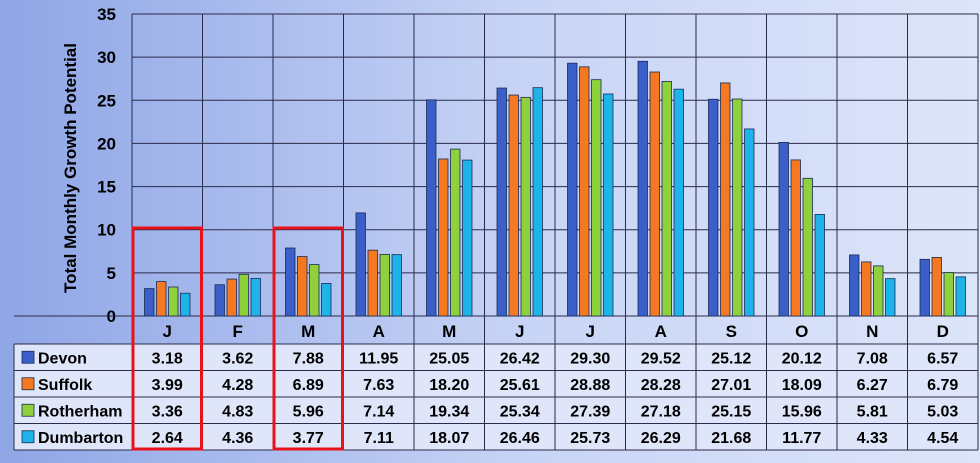  What do you see at coordinates (167, 358) in the screenshot?
I see `data-label-devon-0: 3.18` at bounding box center [167, 358].